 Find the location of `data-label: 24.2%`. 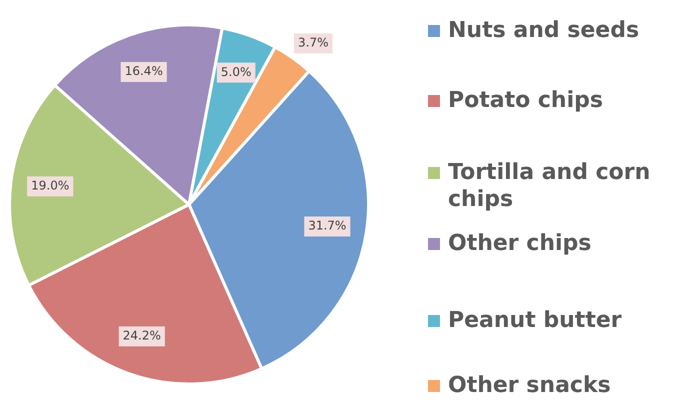

data-label: 24.2% is located at coordinates (141, 335).